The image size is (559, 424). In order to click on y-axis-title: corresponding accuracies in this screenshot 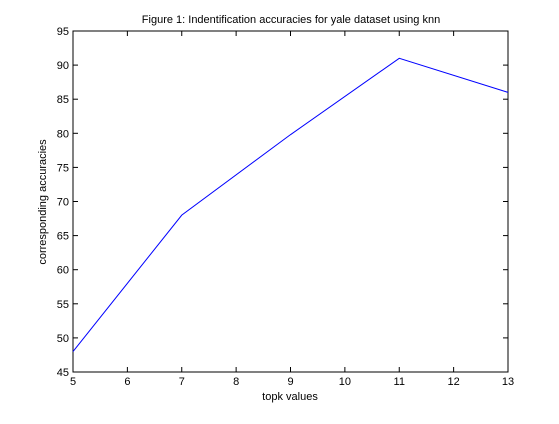, I will do `click(43, 202)`.